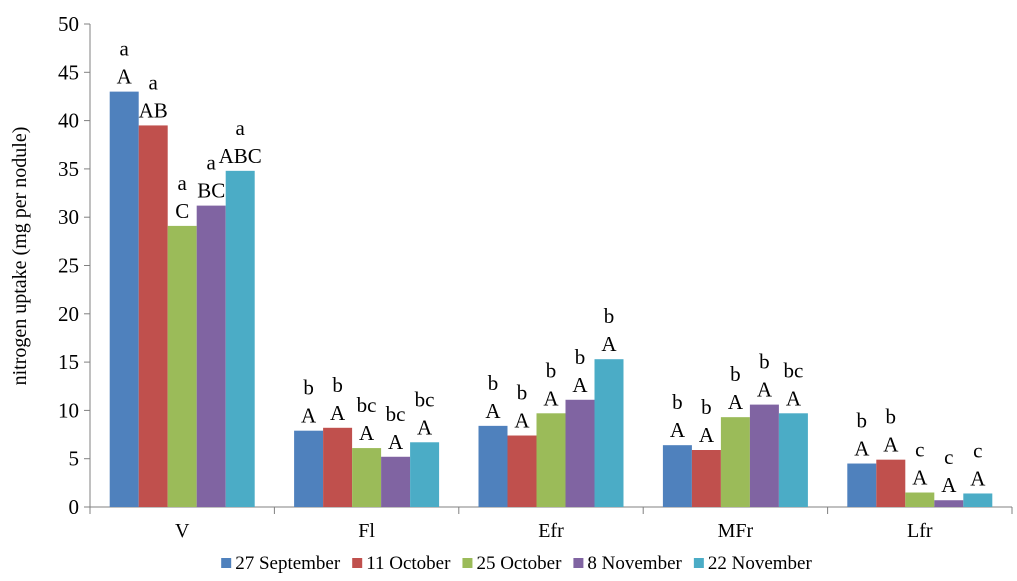 The image size is (1017, 581). I want to click on x-tick-label: Fl, so click(366, 531).